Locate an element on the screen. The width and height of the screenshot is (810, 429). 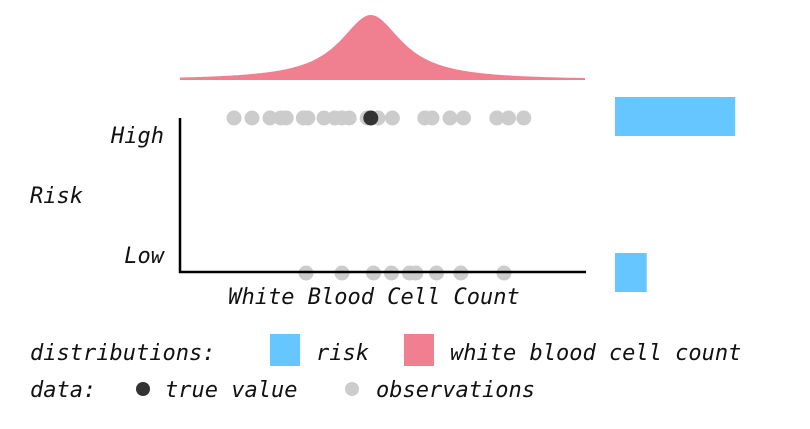
y-tick-low: Low is located at coordinates (144, 256).